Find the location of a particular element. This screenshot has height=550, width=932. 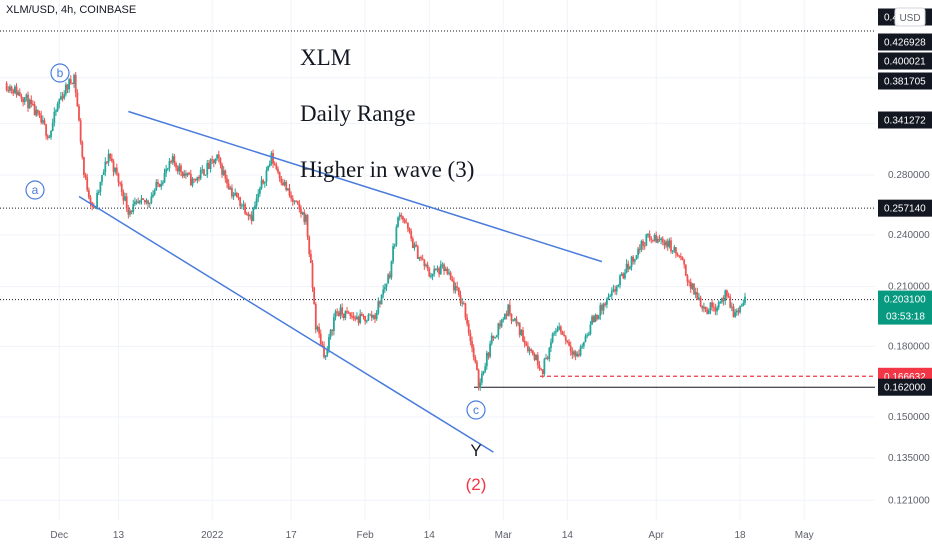

x-tick-label: 18 is located at coordinates (741, 535).